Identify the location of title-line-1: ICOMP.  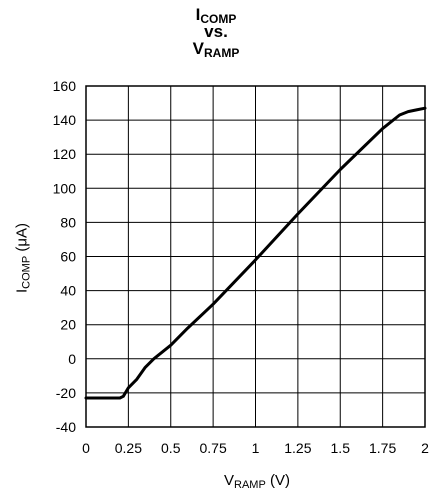
(216, 15).